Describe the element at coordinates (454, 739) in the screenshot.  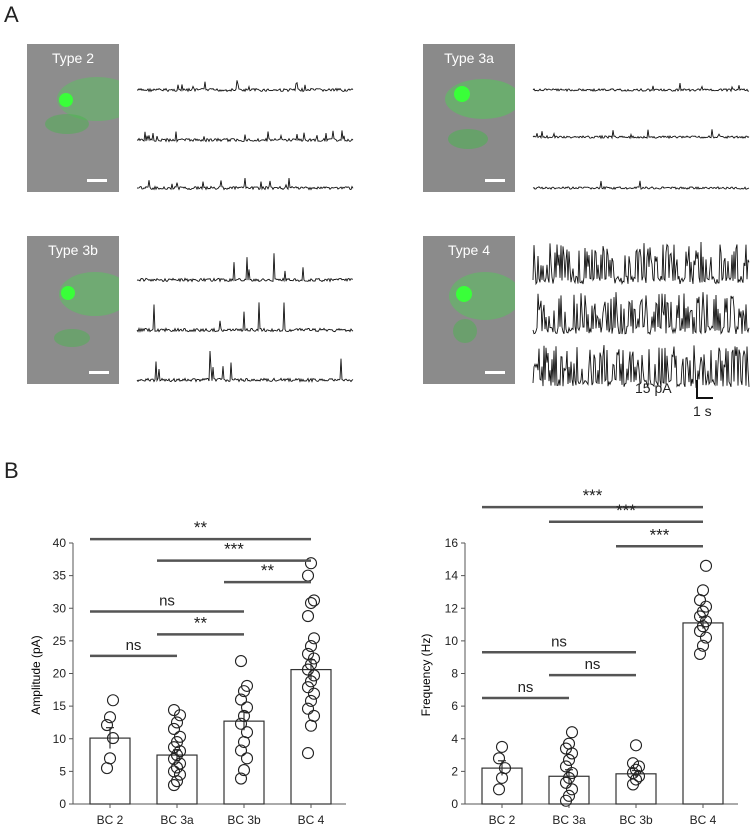
I see `y-tick-label: 4` at that location.